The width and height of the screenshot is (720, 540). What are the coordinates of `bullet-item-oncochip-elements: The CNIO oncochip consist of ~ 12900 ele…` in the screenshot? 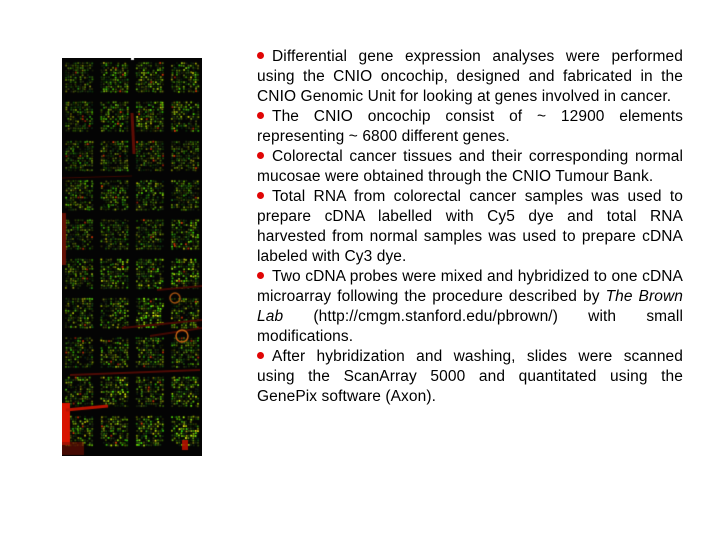 It's located at (470, 127).